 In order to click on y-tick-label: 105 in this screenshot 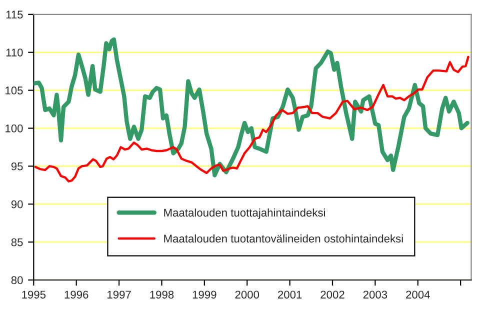, I will do `click(14, 90)`.